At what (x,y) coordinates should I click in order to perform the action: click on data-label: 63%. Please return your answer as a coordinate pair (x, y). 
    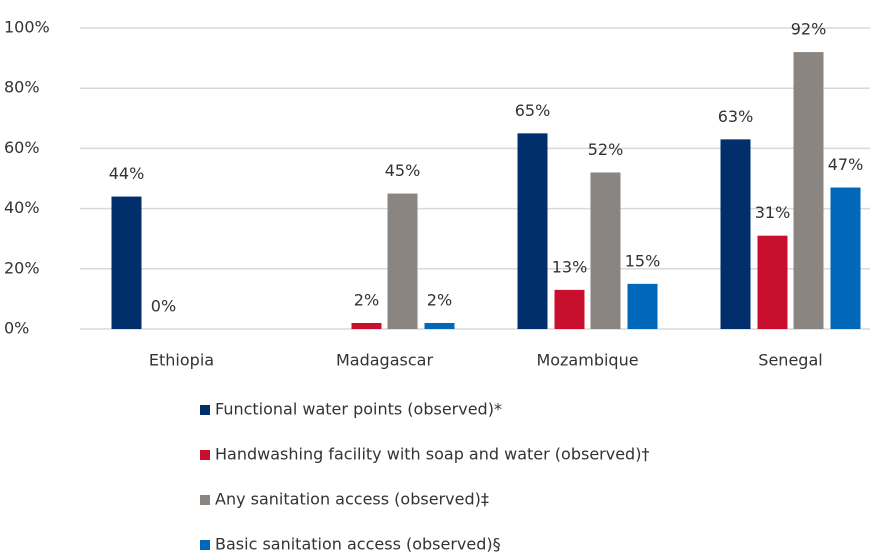
    Looking at the image, I should click on (736, 116).